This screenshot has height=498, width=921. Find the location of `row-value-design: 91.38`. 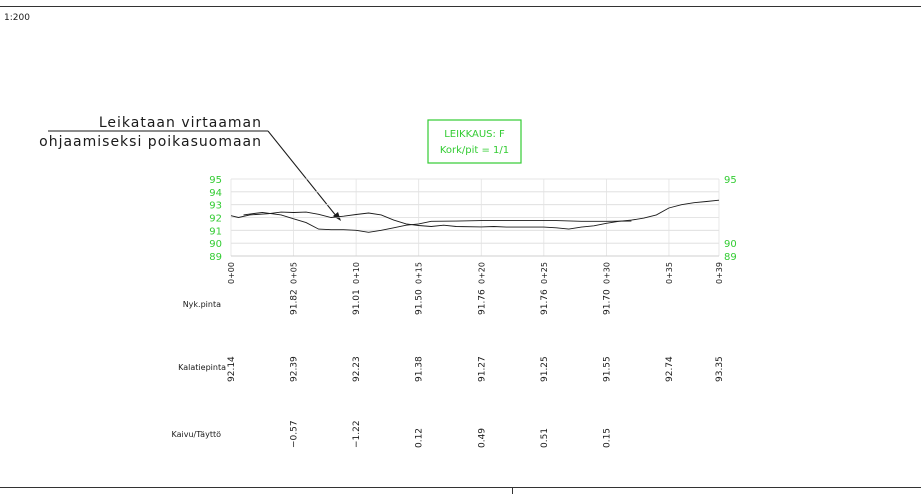

row-value-design: 91.38 is located at coordinates (420, 369).